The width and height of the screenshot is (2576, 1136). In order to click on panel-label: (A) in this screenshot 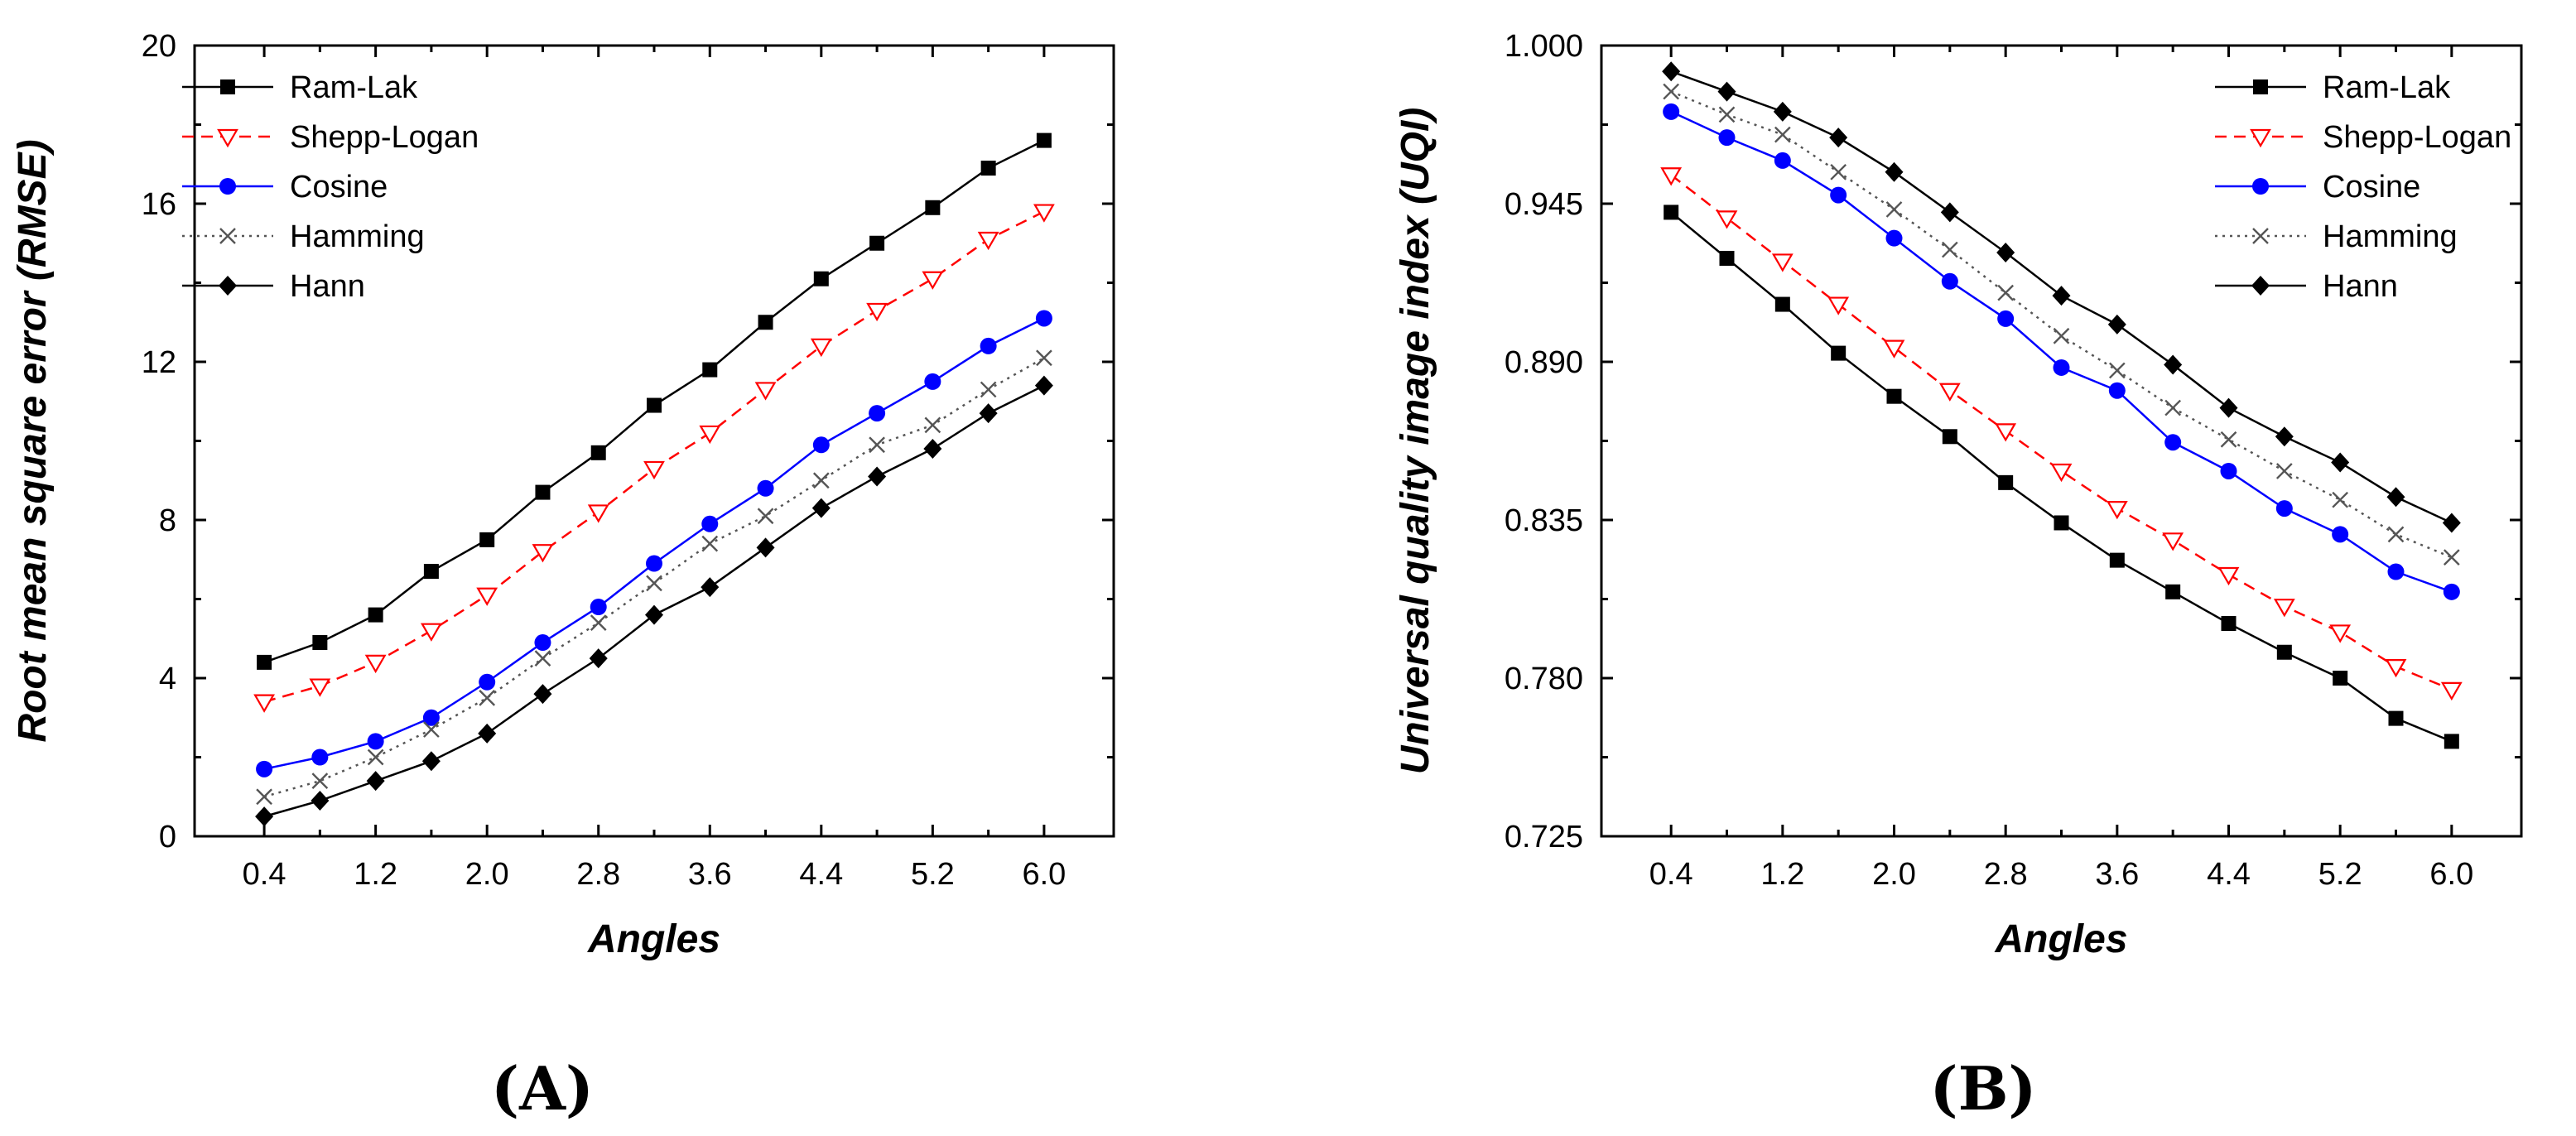, I will do `click(542, 1088)`.